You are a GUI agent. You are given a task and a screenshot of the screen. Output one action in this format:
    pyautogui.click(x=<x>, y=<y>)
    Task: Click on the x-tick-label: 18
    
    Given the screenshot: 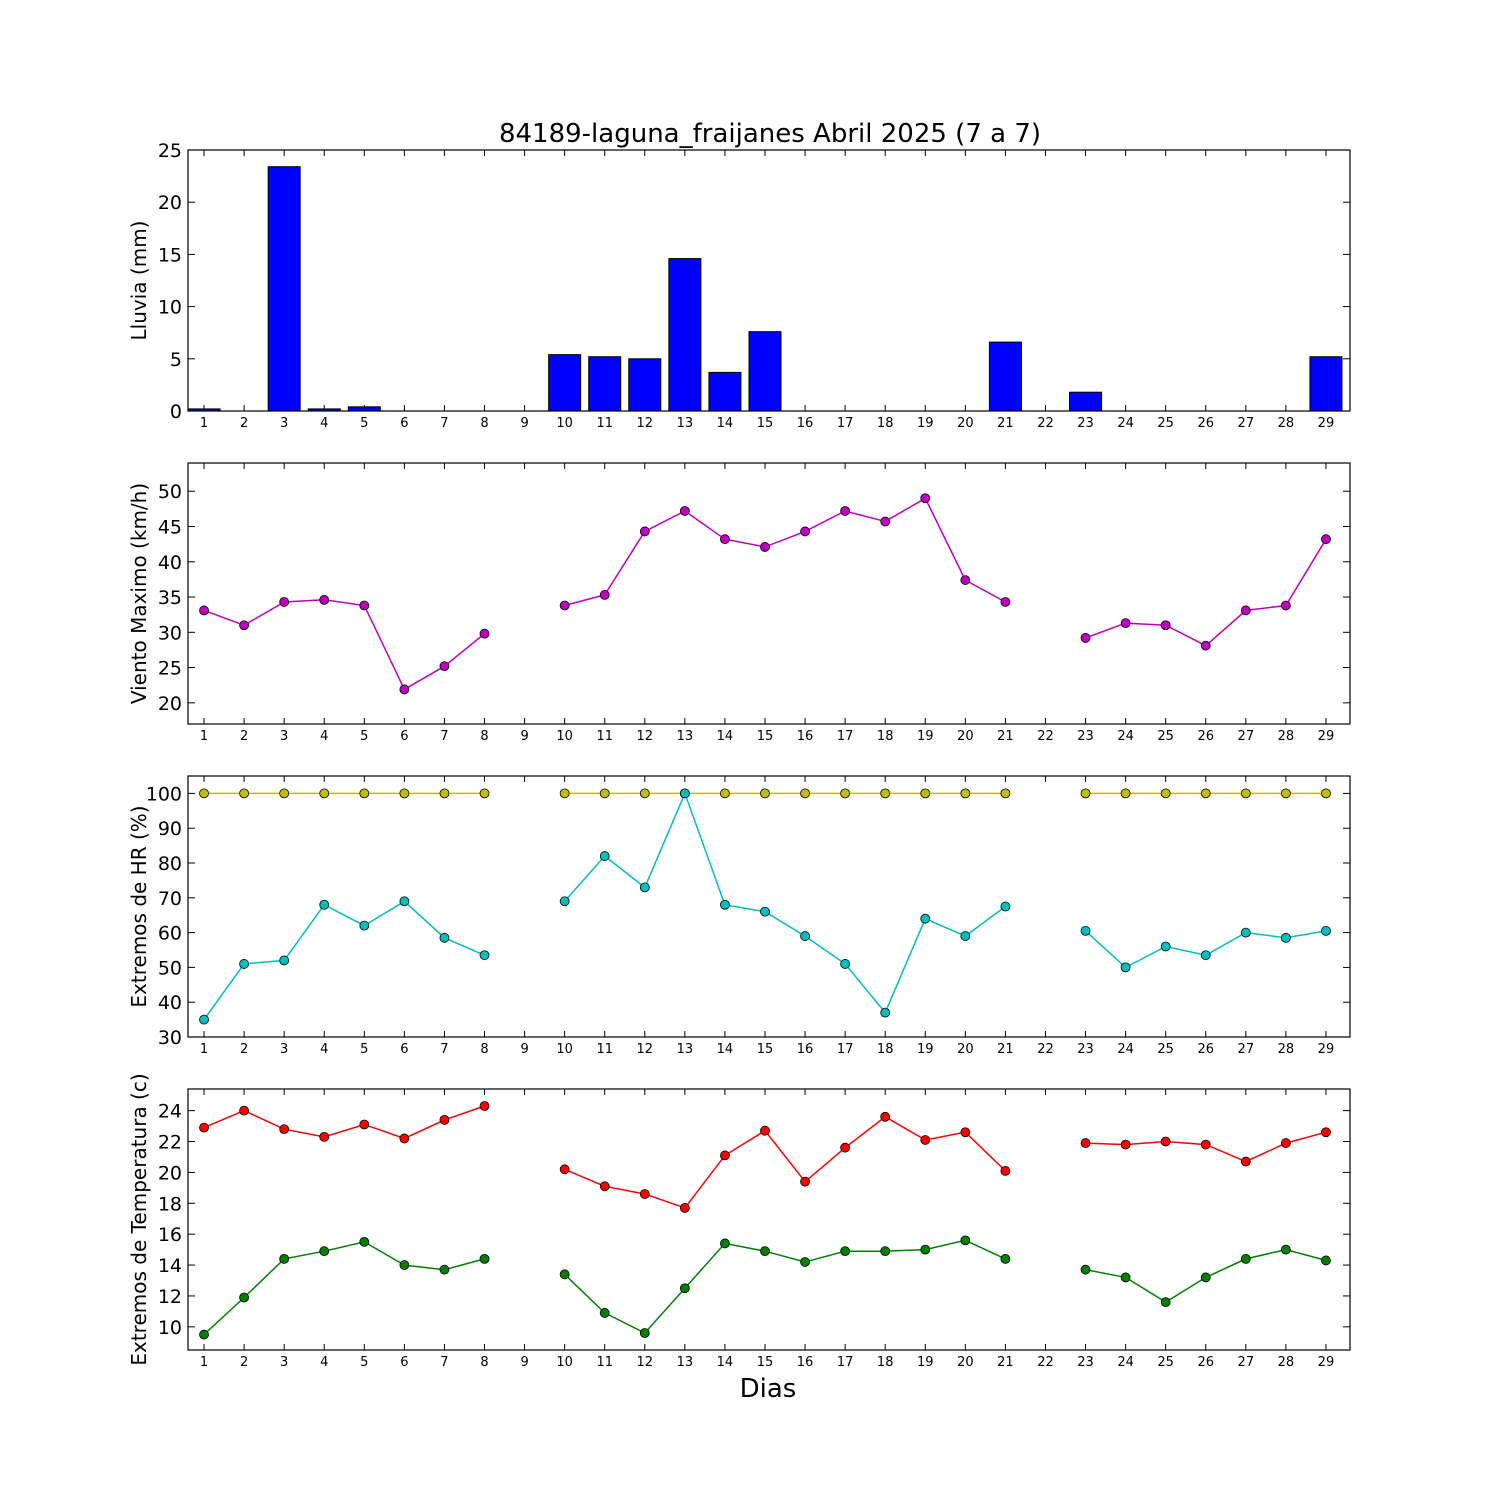 What is the action you would take?
    pyautogui.click(x=885, y=1362)
    